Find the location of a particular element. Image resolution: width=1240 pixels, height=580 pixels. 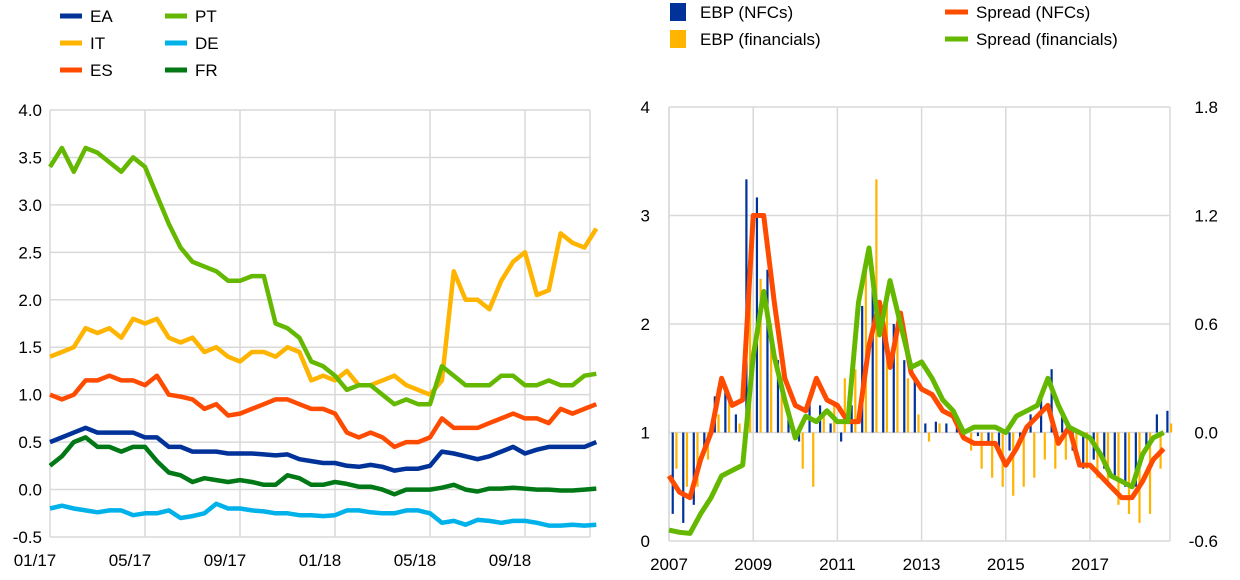

left-series-line-es is located at coordinates (323, 411).